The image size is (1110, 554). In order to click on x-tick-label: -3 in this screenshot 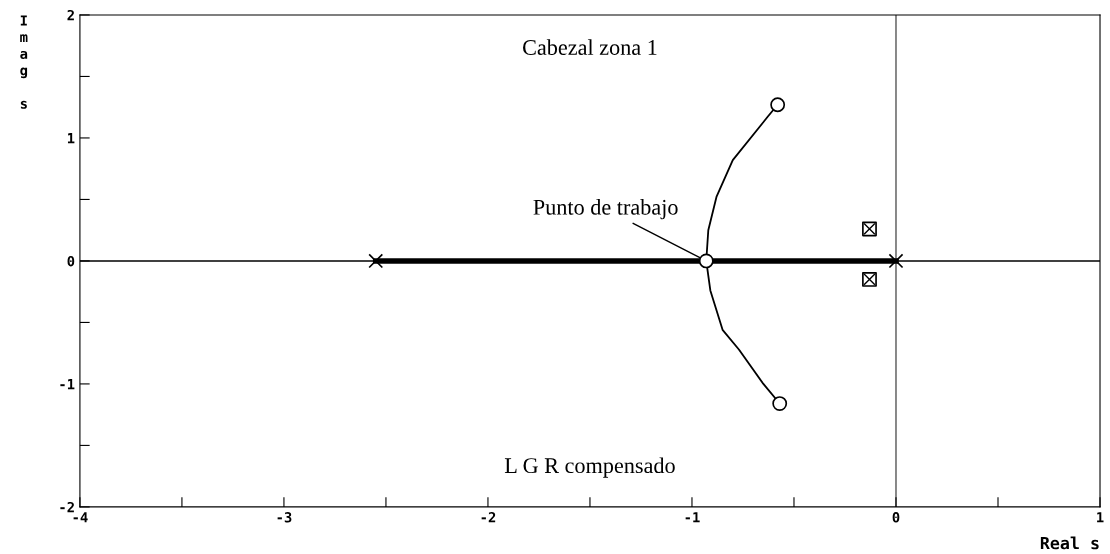, I will do `click(284, 517)`.